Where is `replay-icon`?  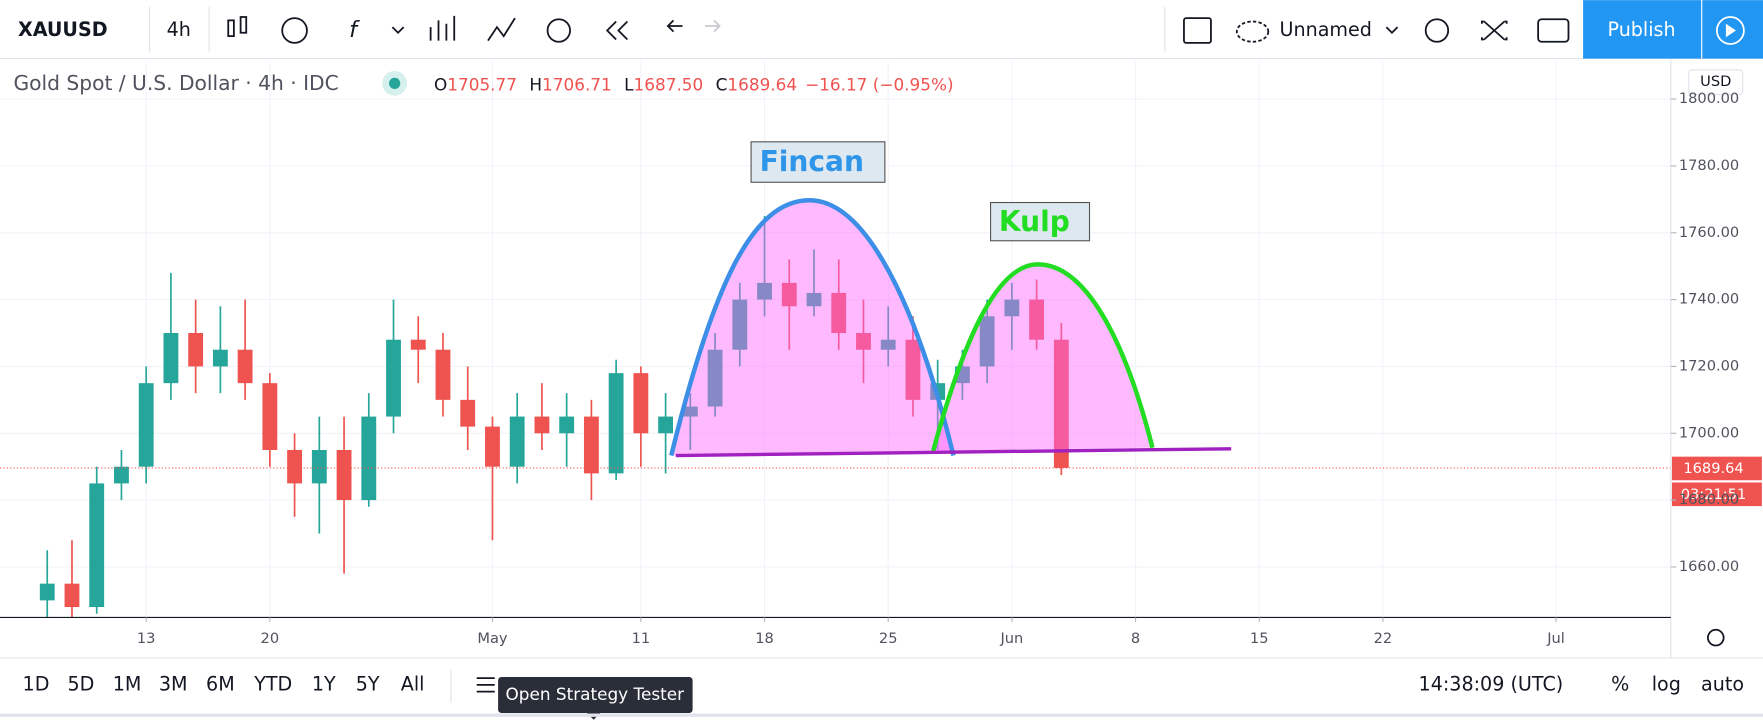 replay-icon is located at coordinates (617, 30).